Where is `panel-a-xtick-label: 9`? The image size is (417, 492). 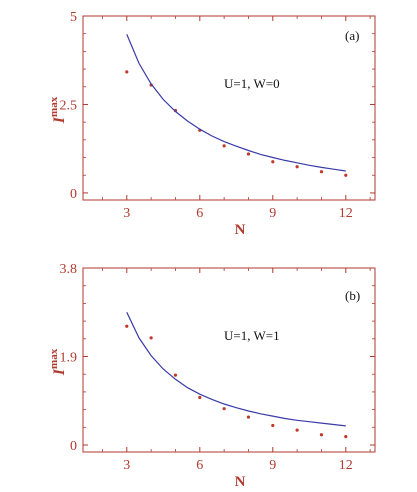 panel-a-xtick-label: 9 is located at coordinates (272, 213).